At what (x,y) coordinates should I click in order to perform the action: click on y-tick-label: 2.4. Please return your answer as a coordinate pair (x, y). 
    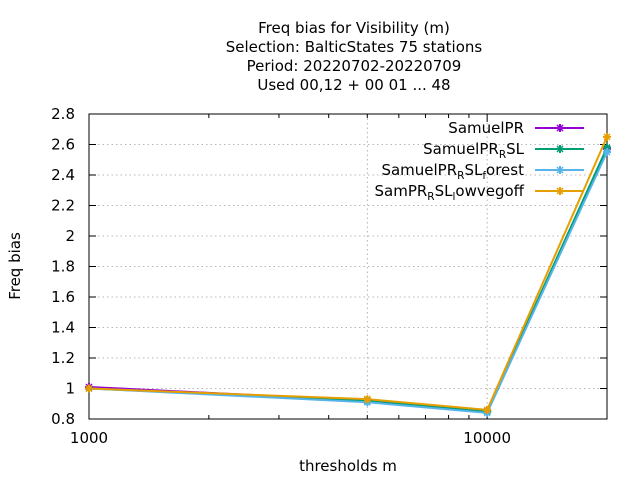
    Looking at the image, I should click on (63, 175).